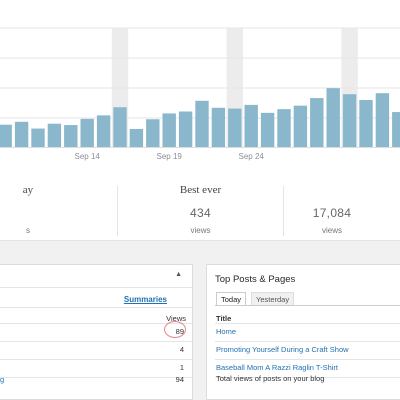  I want to click on stat-label: Al, so click(342, 190).